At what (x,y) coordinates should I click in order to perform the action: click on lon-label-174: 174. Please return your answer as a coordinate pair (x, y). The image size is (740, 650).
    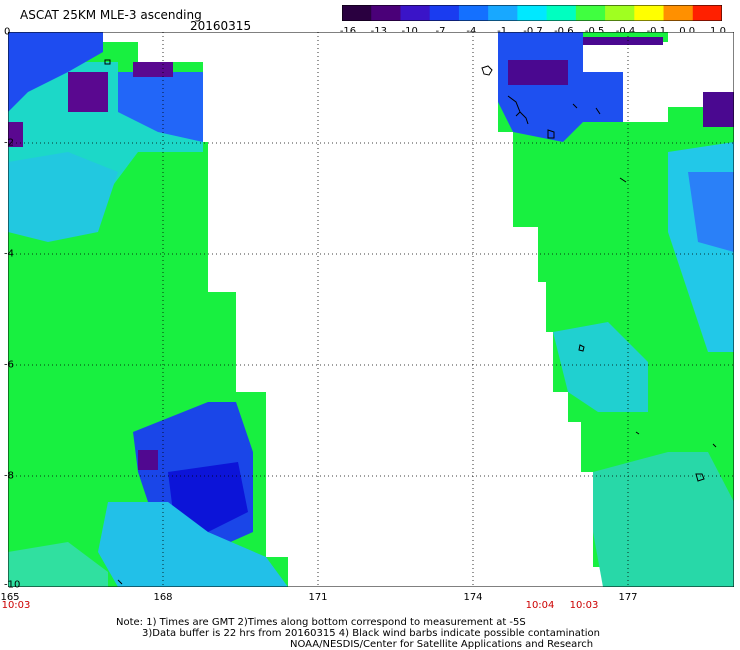
    Looking at the image, I should click on (473, 597).